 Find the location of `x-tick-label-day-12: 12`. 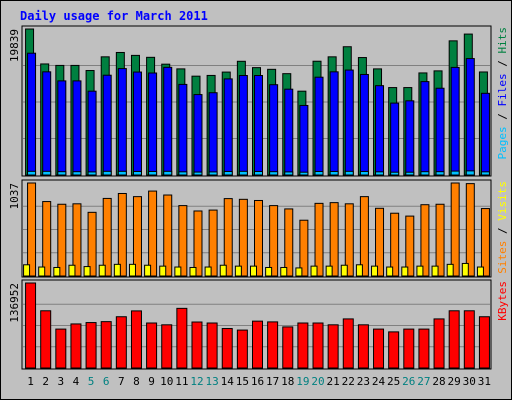

x-tick-label-day-12: 12 is located at coordinates (196, 381).